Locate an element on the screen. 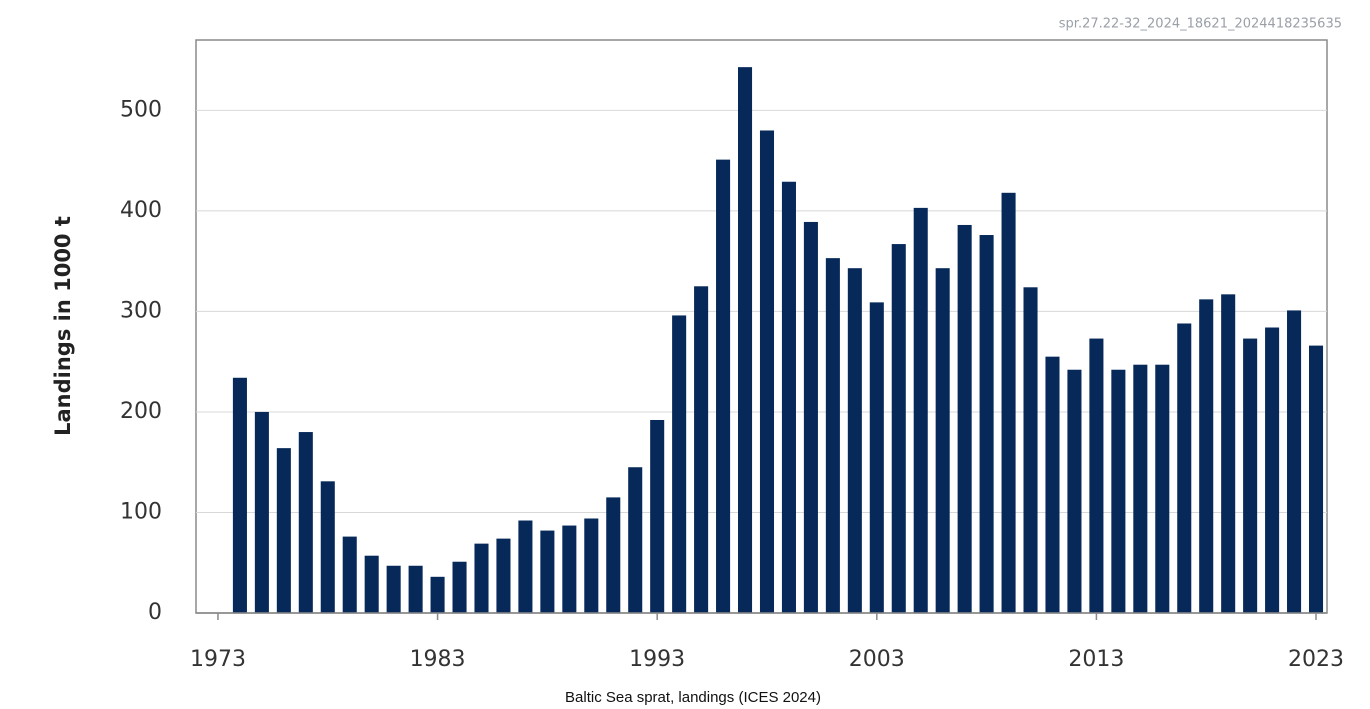 This screenshot has height=709, width=1370. x-tick-label: 1973 is located at coordinates (218, 659).